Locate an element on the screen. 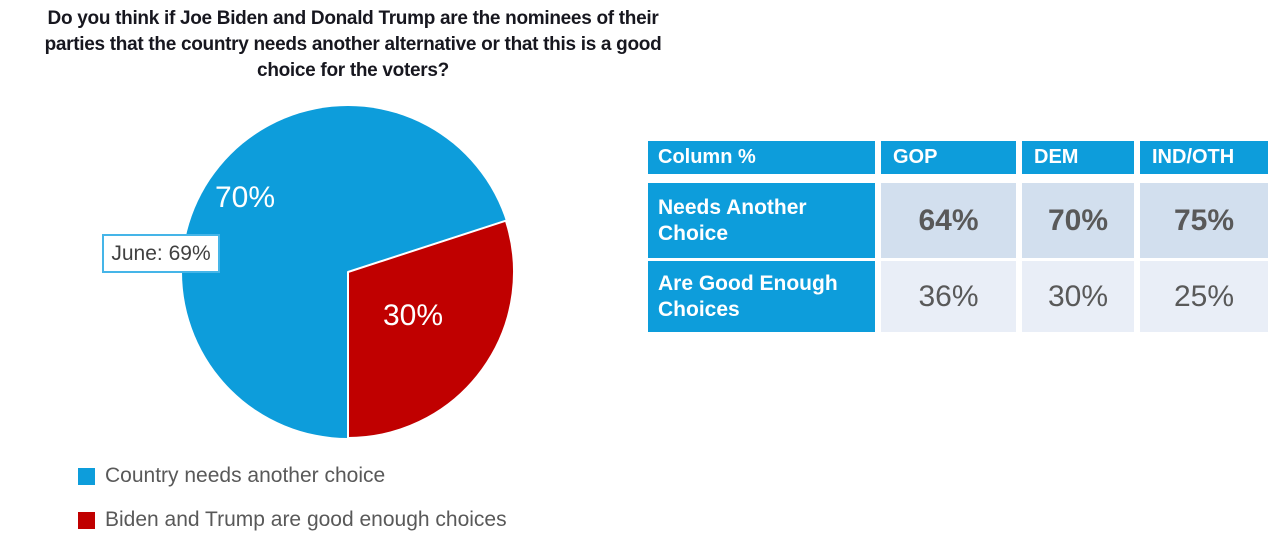 The image size is (1280, 543). june-callout: June: 69% is located at coordinates (161, 253).